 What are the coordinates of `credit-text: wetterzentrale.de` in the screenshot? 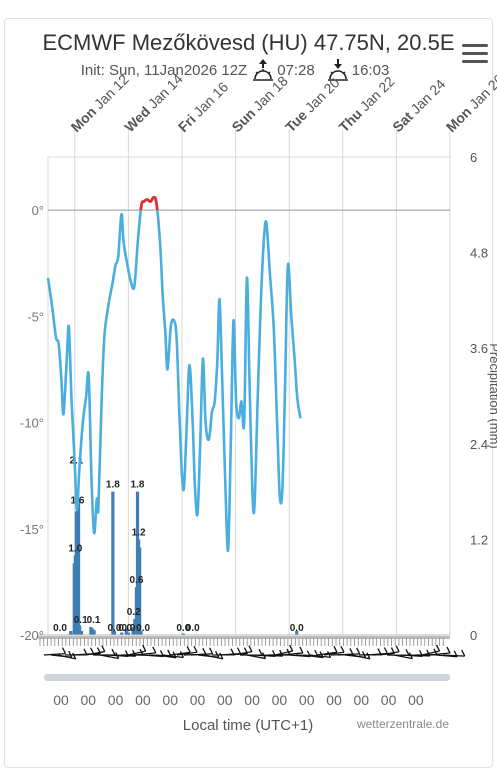 It's located at (402, 724).